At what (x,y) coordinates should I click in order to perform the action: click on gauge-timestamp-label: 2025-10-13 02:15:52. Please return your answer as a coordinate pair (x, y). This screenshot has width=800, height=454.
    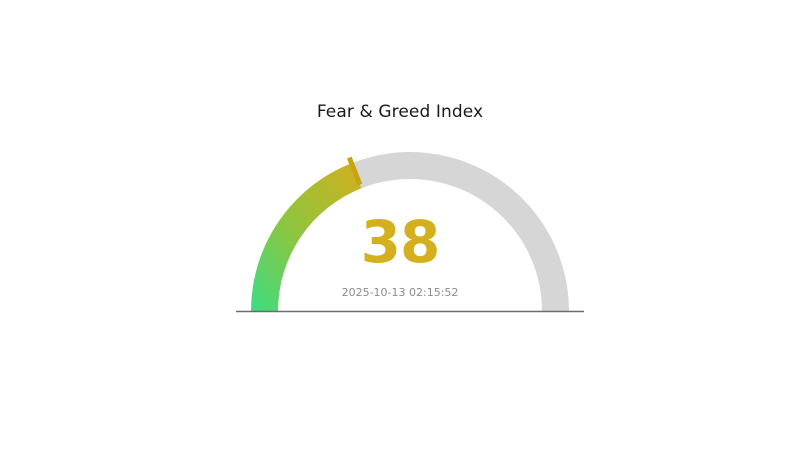
    Looking at the image, I should click on (400, 292).